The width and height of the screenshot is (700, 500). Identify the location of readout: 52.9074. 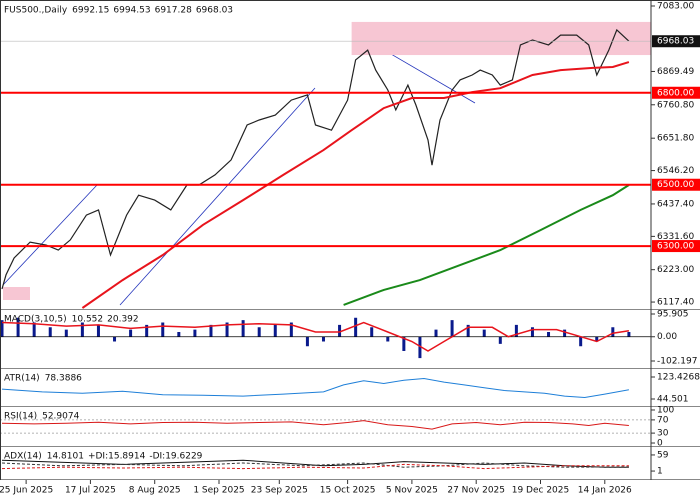
(60, 417).